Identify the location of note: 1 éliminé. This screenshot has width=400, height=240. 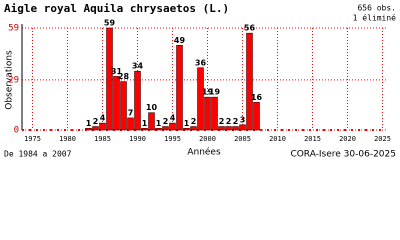
(375, 18).